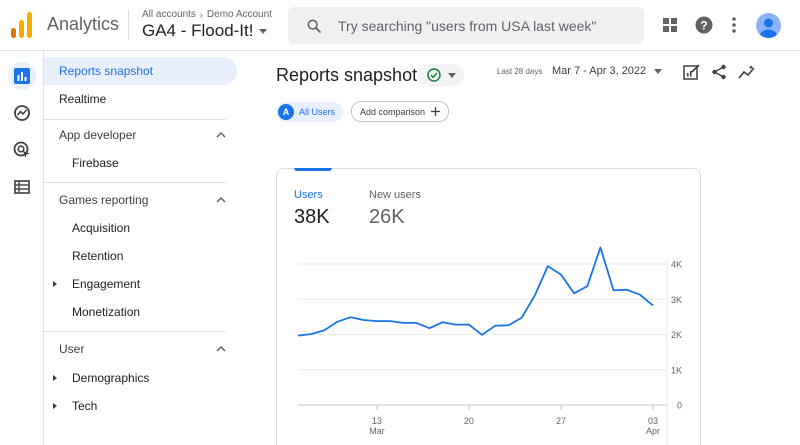  Describe the element at coordinates (22, 187) in the screenshot. I see `configure-icon` at that location.